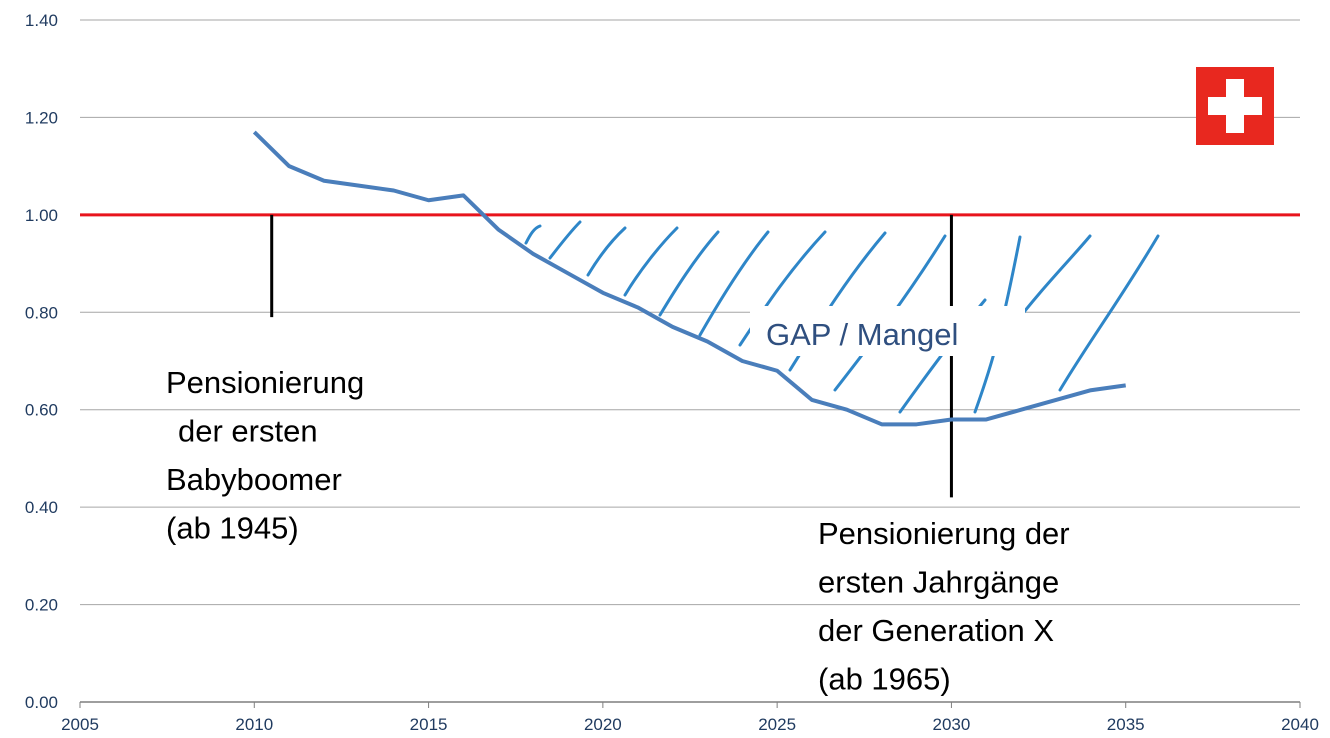  Describe the element at coordinates (41, 410) in the screenshot. I see `y-tick-label: 0.60` at that location.